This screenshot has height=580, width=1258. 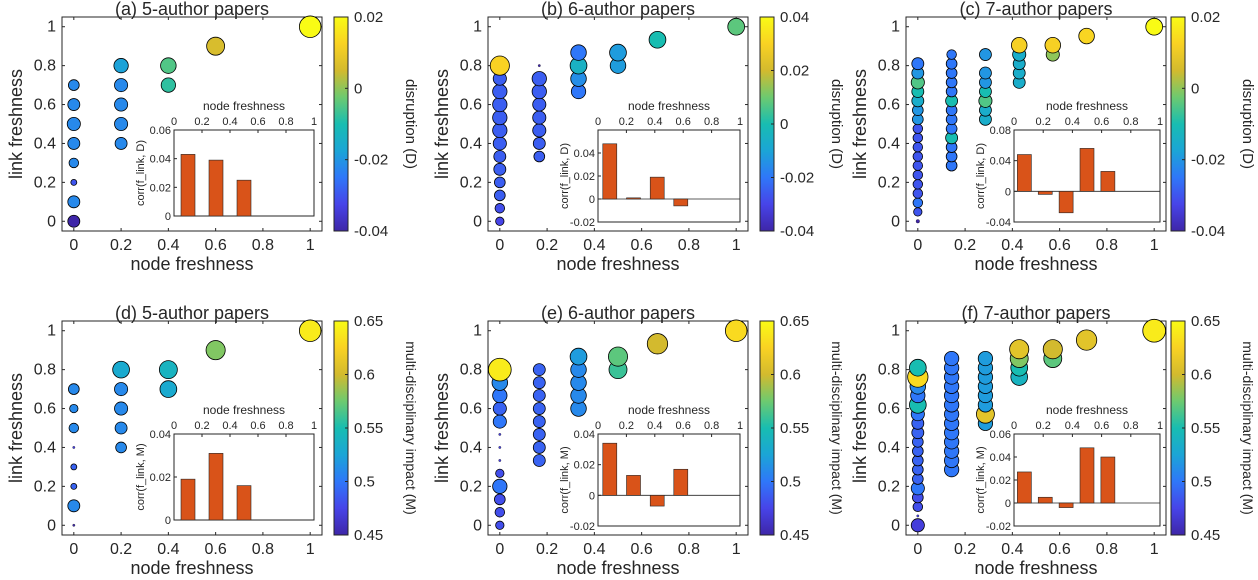 What do you see at coordinates (45, 370) in the screenshot?
I see `y-tick-label: 0.8` at bounding box center [45, 370].